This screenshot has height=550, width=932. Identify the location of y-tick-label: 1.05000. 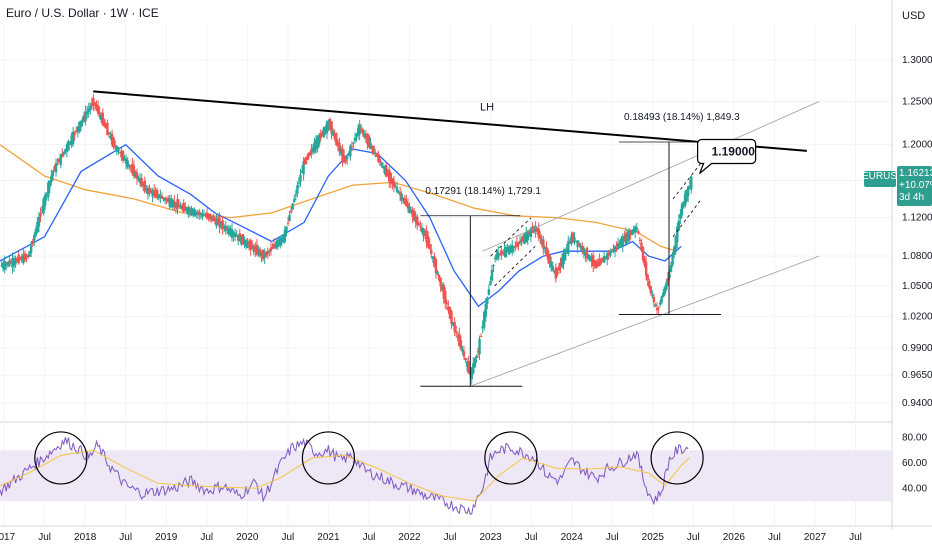
(917, 286).